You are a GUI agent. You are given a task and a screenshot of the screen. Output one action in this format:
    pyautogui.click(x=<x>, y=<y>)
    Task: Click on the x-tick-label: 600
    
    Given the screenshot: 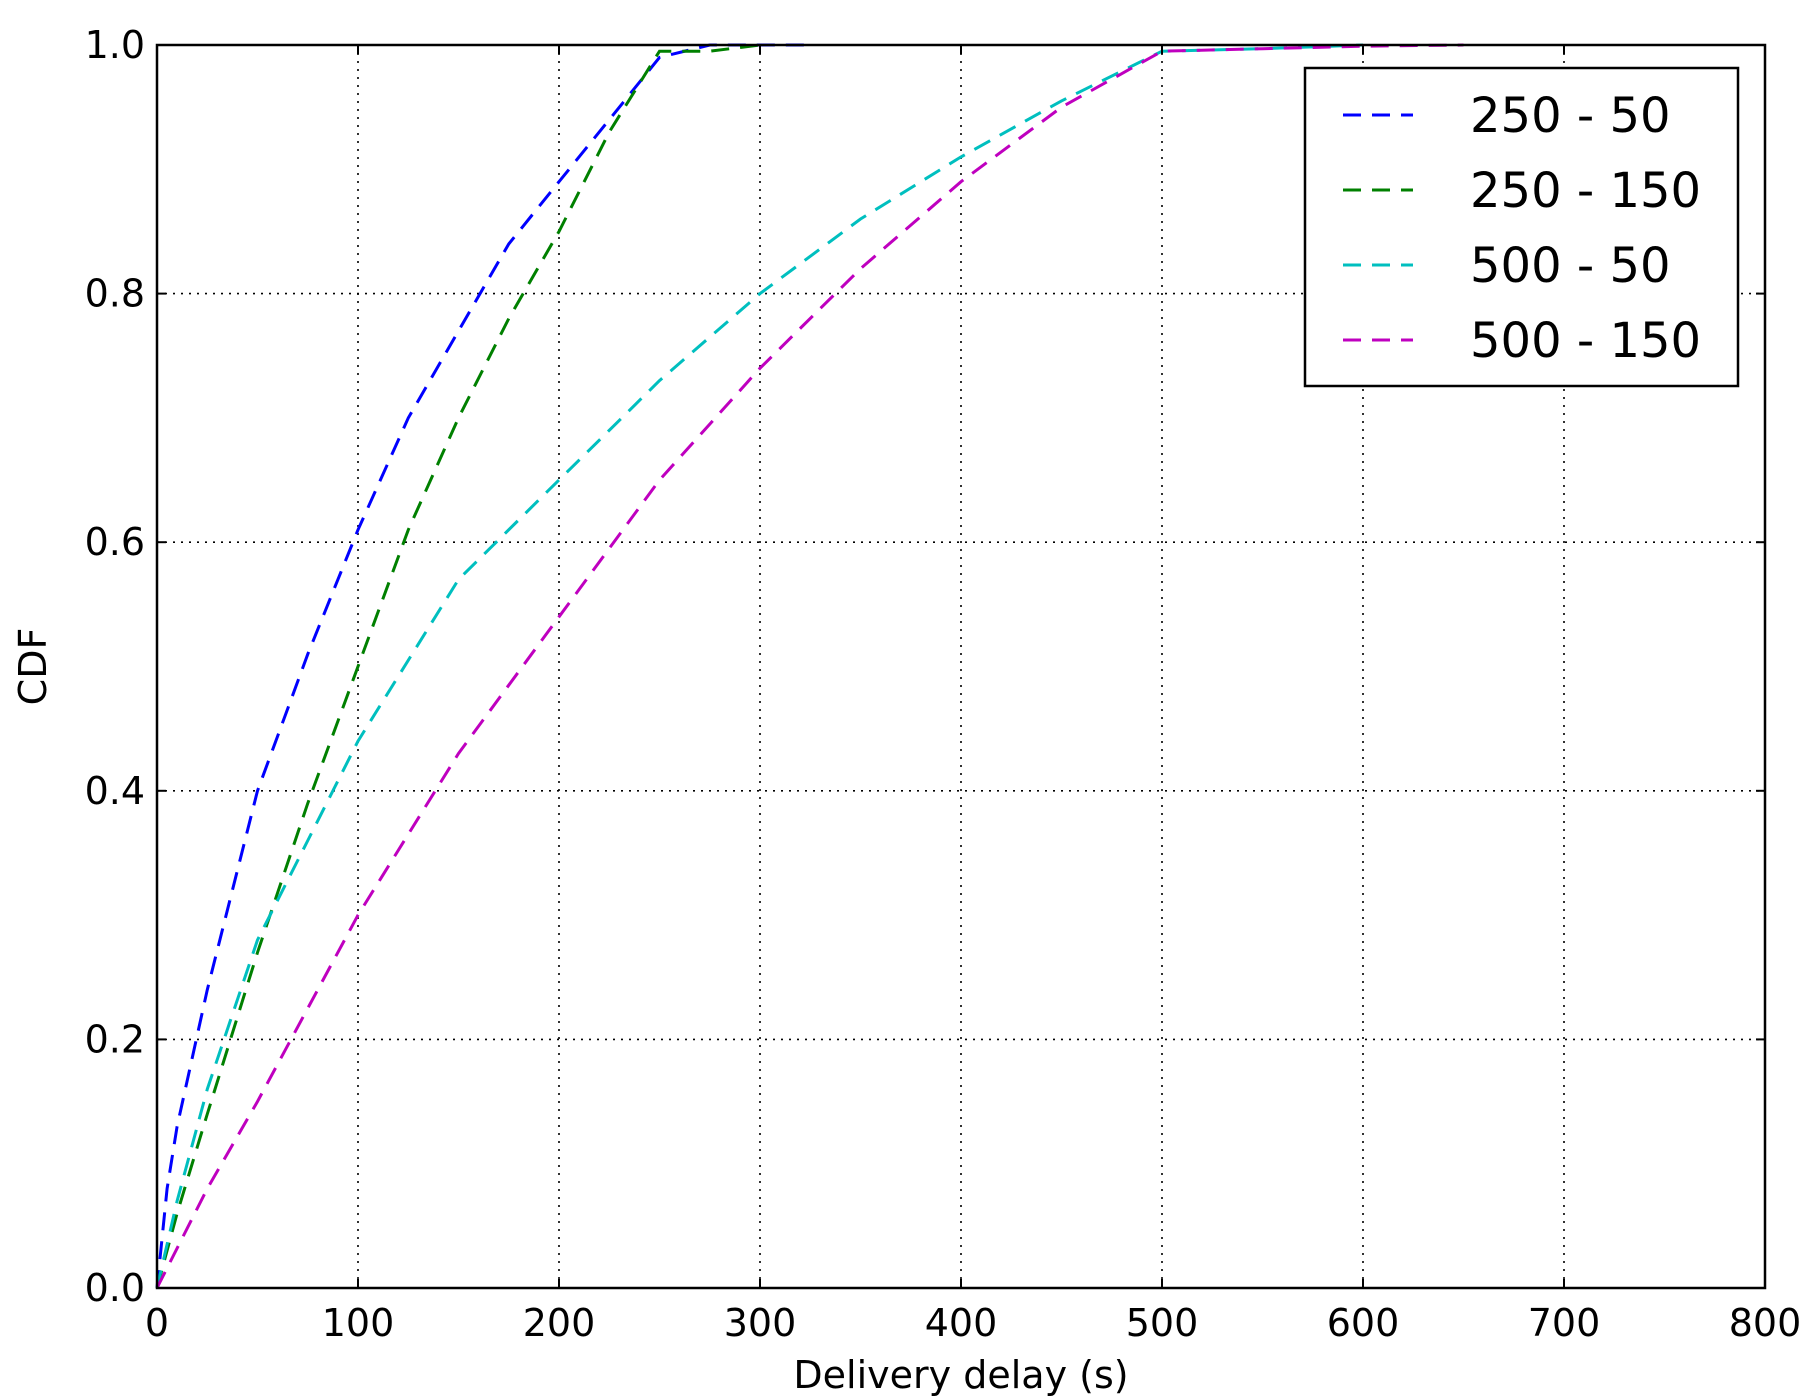 What is the action you would take?
    pyautogui.click(x=1363, y=1323)
    